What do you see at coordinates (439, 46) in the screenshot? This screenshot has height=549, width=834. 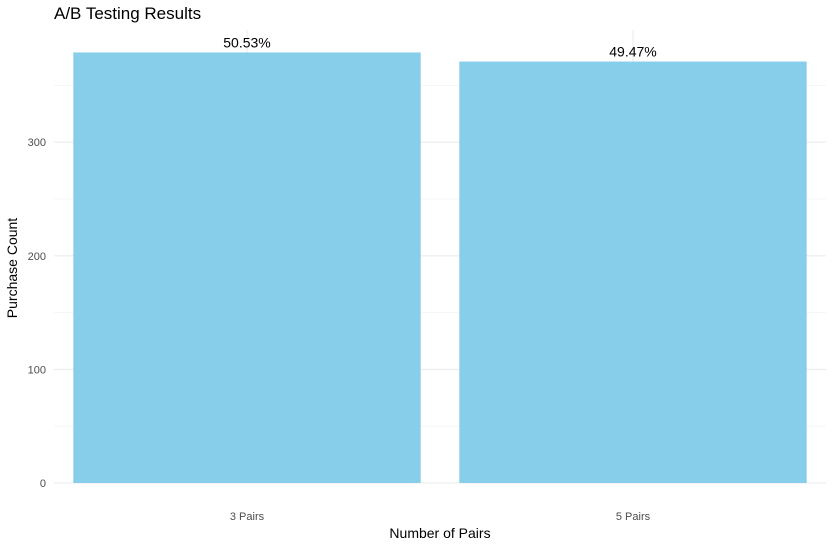 I see `data-labels: 50.53% 49.47%` at bounding box center [439, 46].